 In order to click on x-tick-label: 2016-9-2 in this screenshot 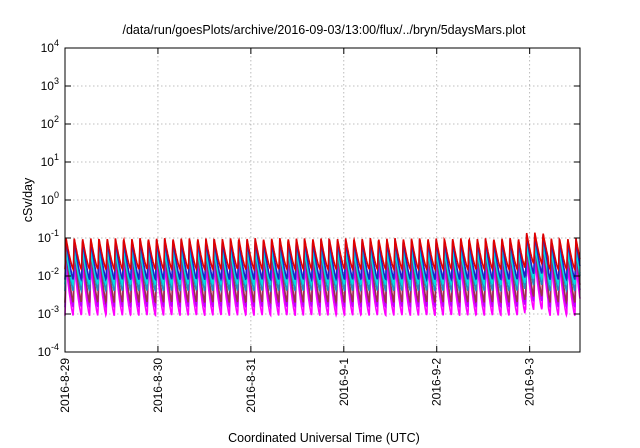, I will do `click(437, 382)`.